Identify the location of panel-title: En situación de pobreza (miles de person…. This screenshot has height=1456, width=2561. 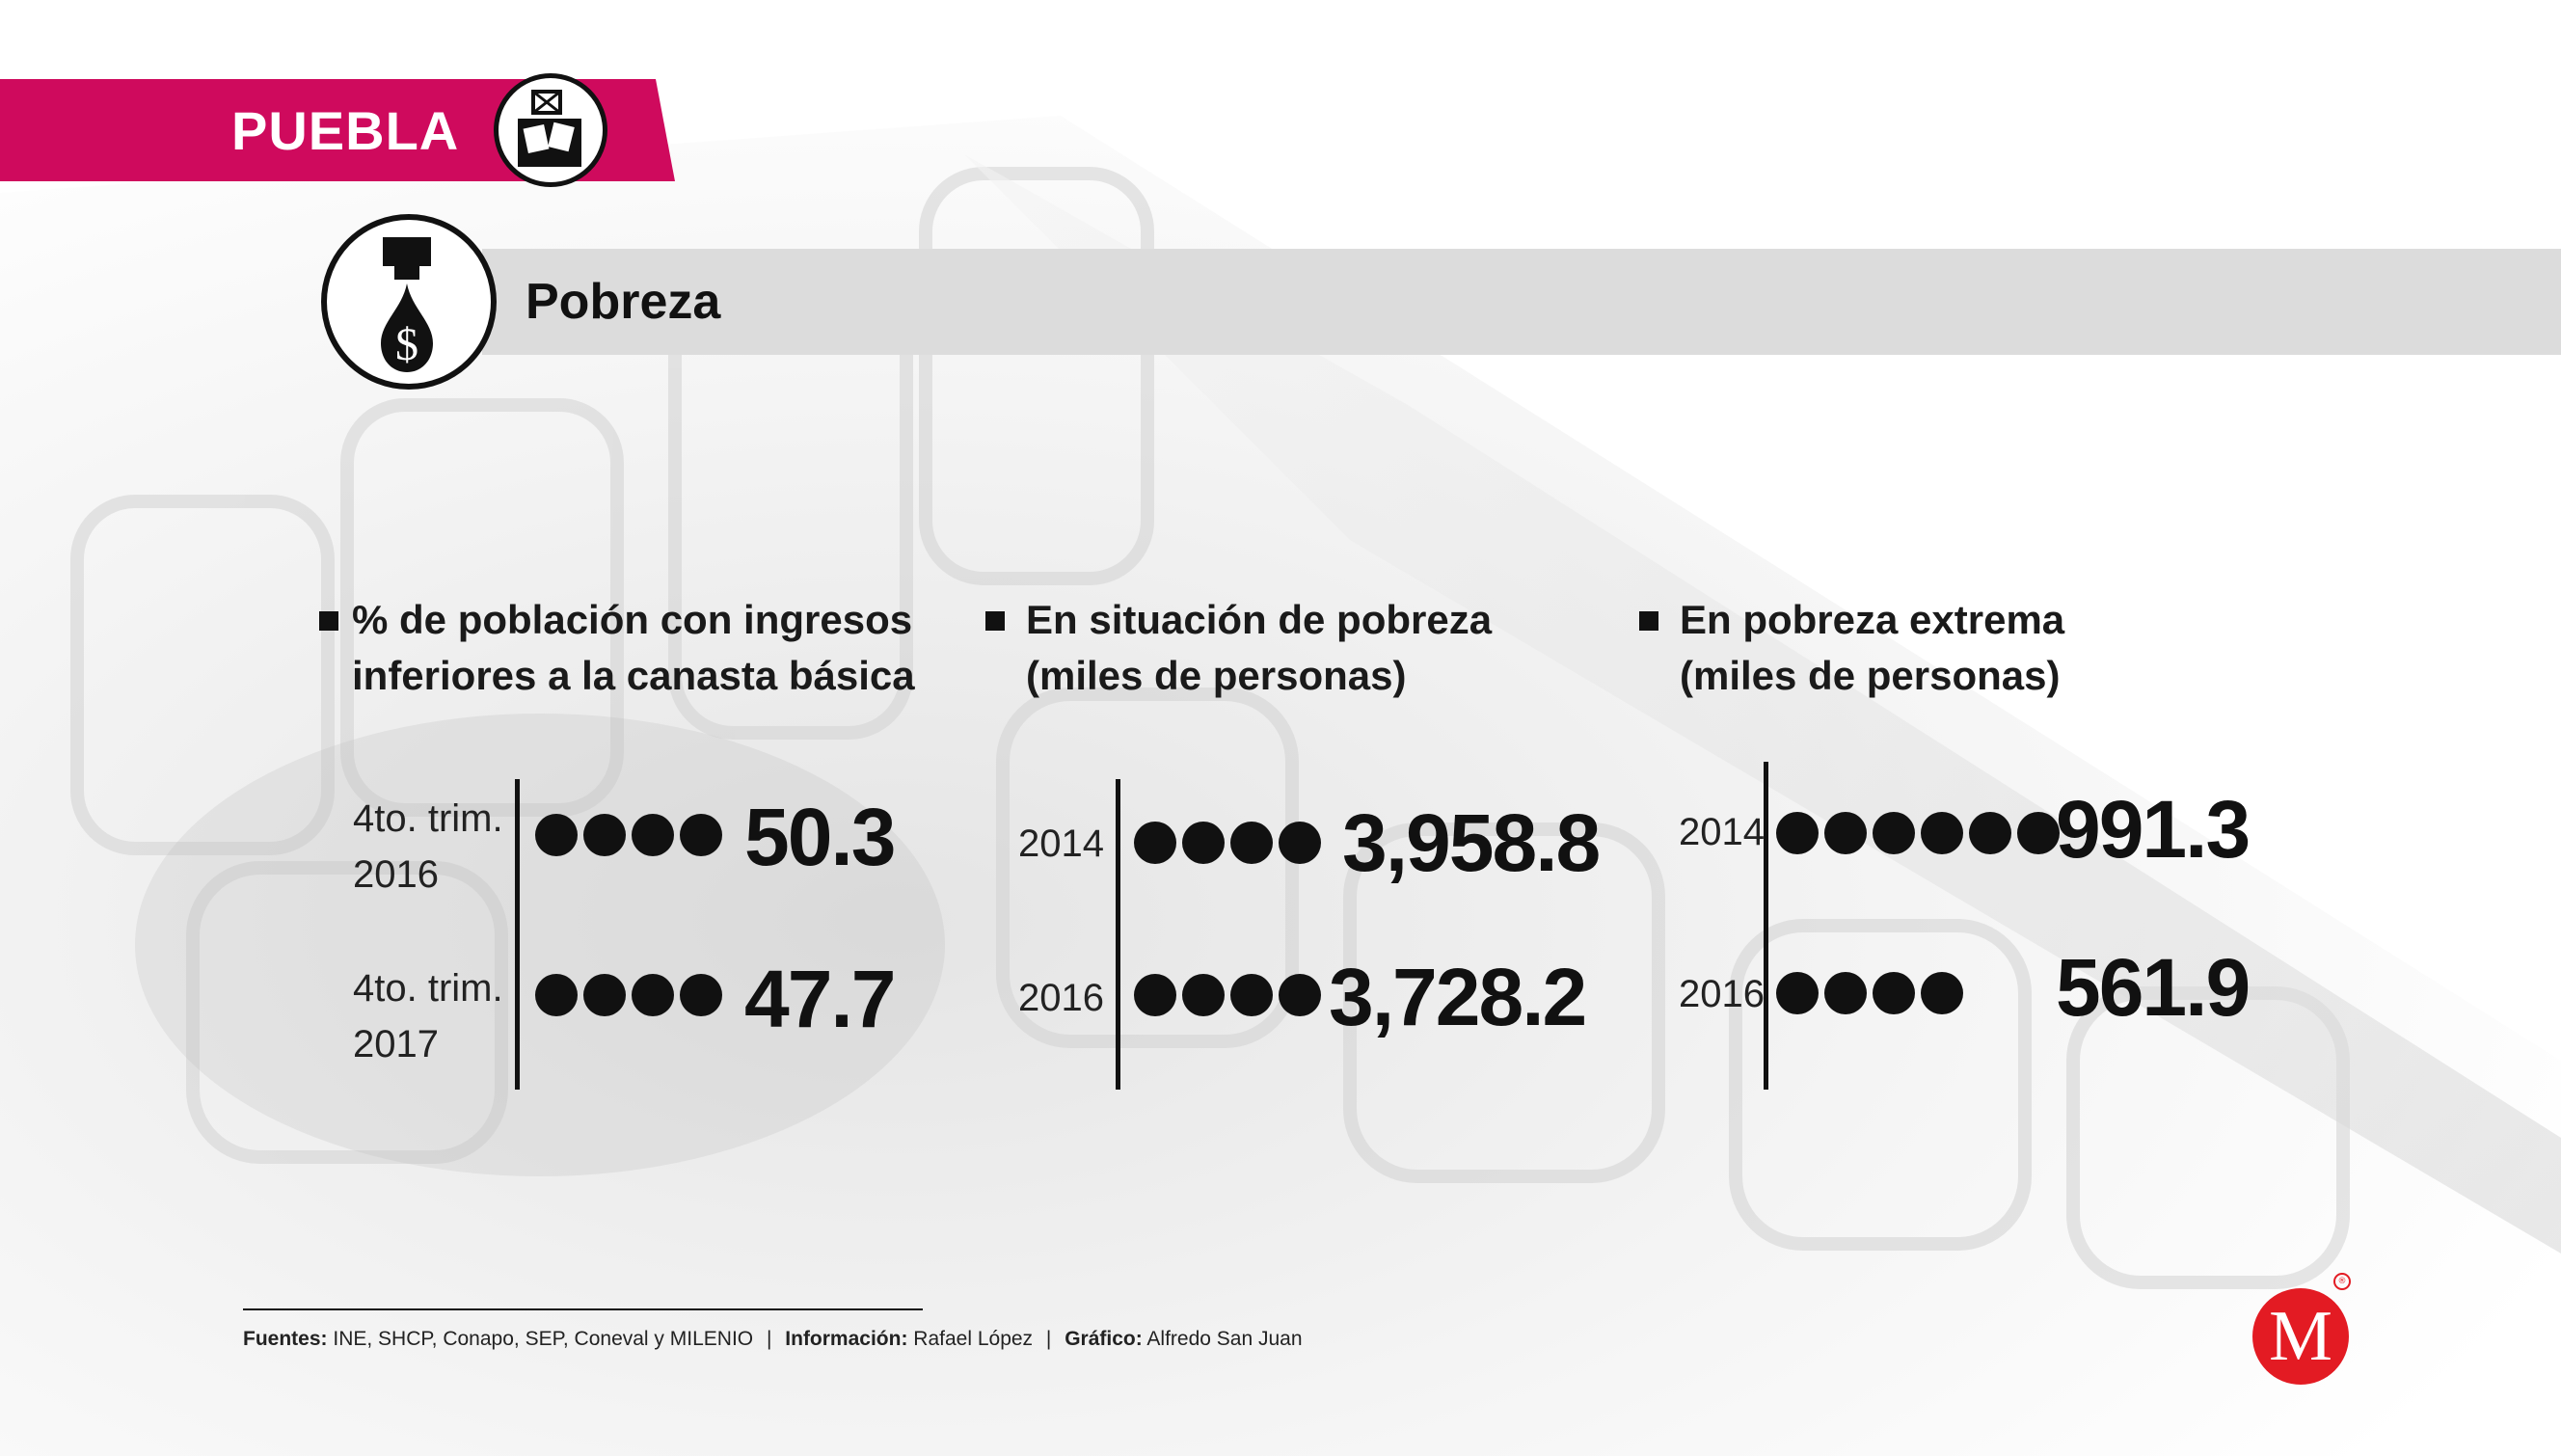
(1239, 648).